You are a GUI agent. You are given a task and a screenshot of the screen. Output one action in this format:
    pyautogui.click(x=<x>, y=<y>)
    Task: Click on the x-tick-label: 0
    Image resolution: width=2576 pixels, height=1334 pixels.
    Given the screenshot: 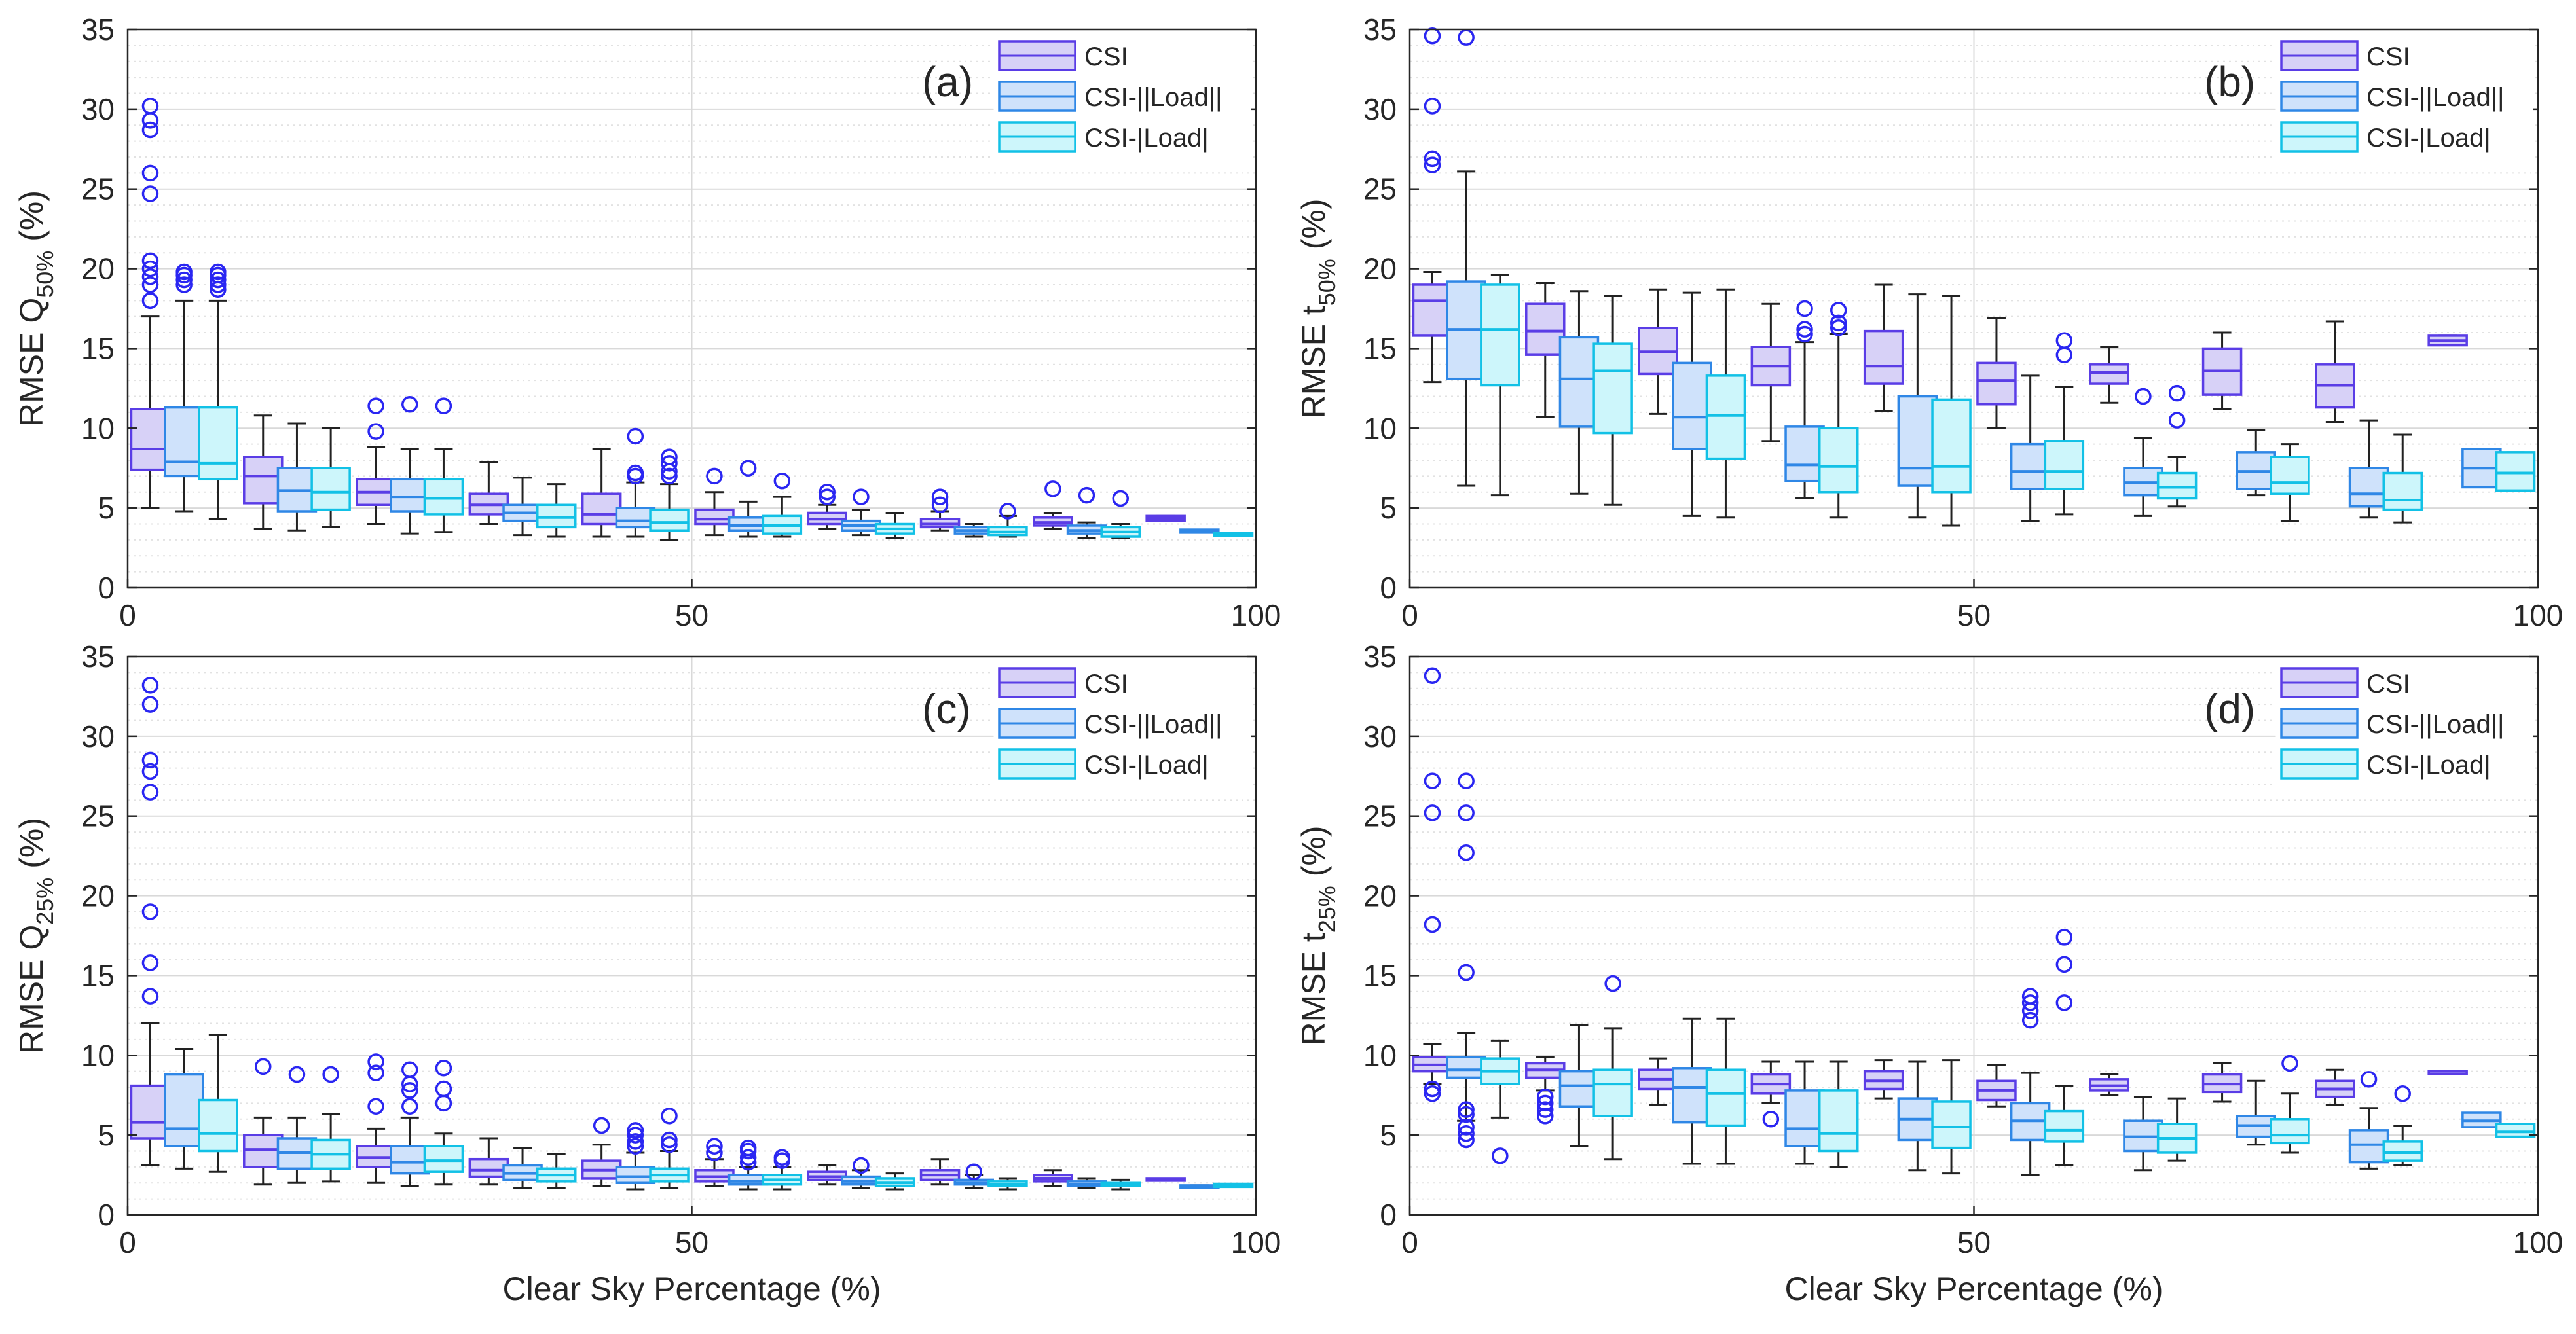 What is the action you would take?
    pyautogui.click(x=1409, y=615)
    